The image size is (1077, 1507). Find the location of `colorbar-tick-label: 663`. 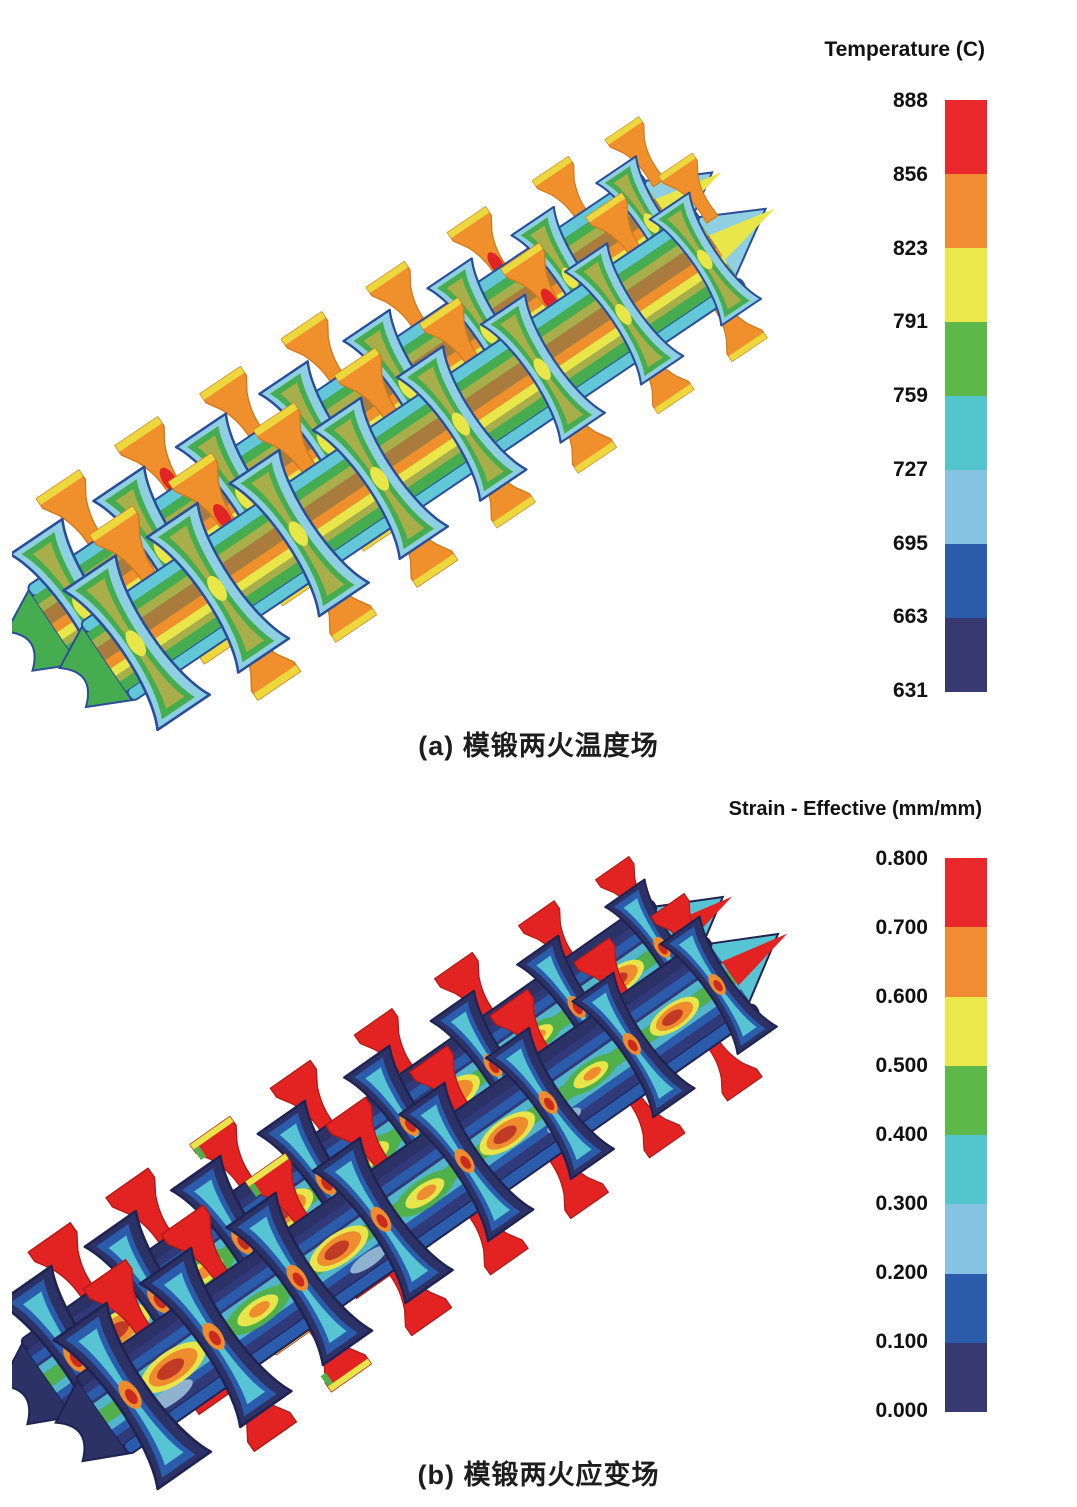

colorbar-tick-label: 663 is located at coordinates (910, 617).